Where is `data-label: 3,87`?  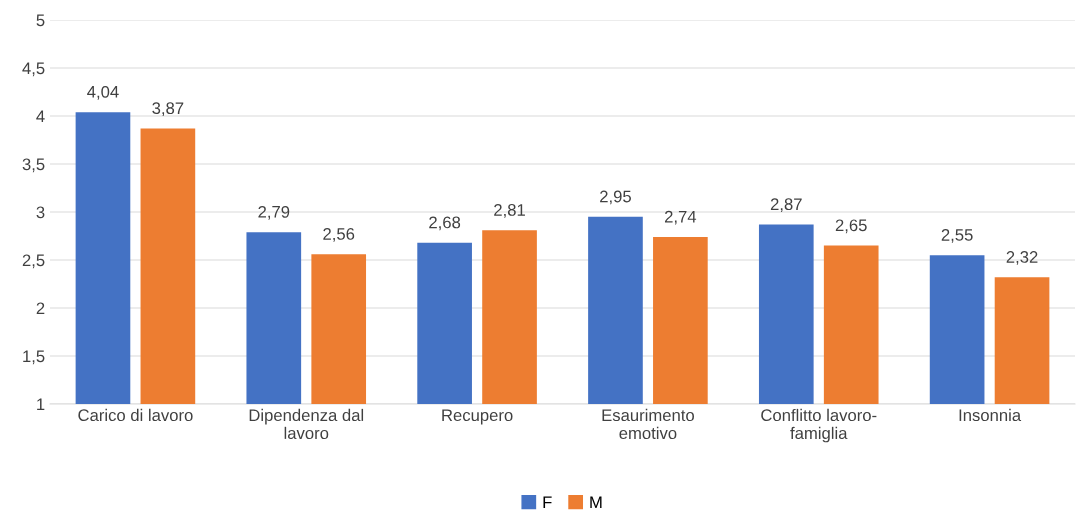 data-label: 3,87 is located at coordinates (168, 109).